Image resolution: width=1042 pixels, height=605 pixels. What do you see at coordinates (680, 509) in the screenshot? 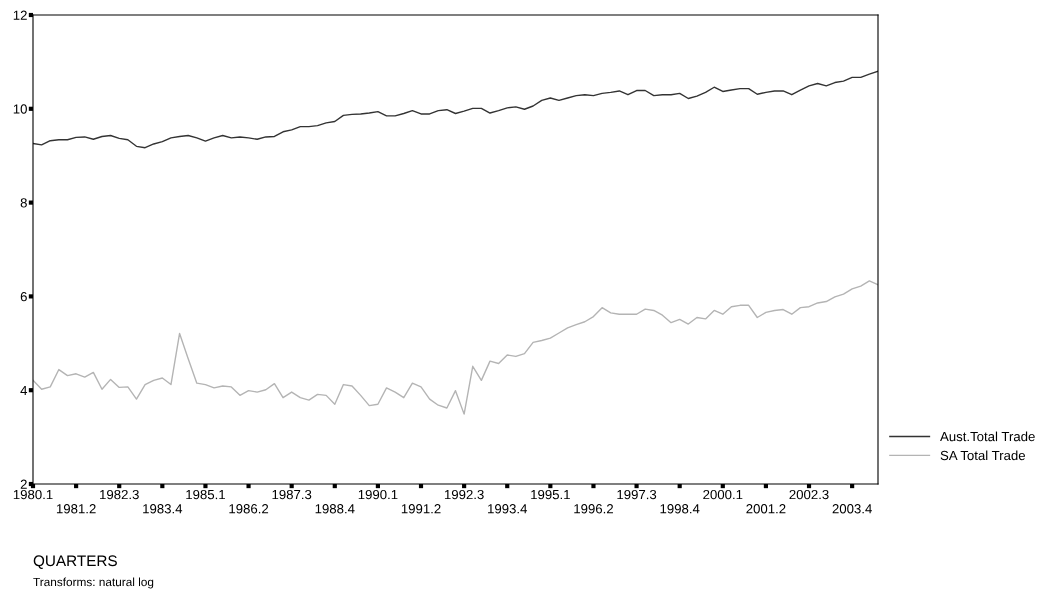
I see `x-tick-label: 1998.4` at bounding box center [680, 509].